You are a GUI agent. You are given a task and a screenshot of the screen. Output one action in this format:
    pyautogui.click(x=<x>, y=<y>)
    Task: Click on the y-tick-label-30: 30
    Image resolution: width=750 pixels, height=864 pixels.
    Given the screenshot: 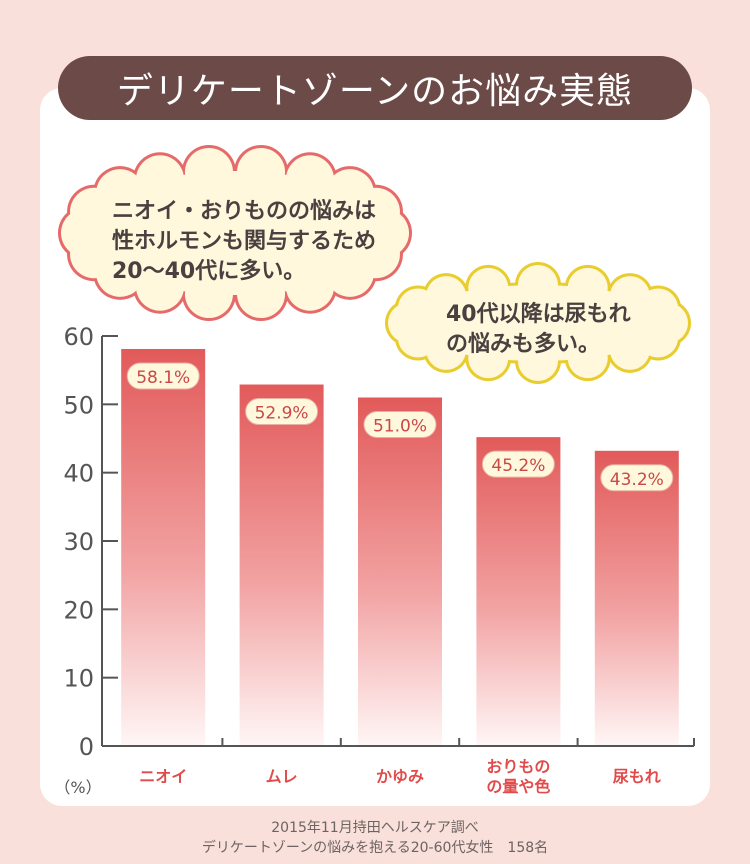 What is the action you would take?
    pyautogui.click(x=78, y=542)
    